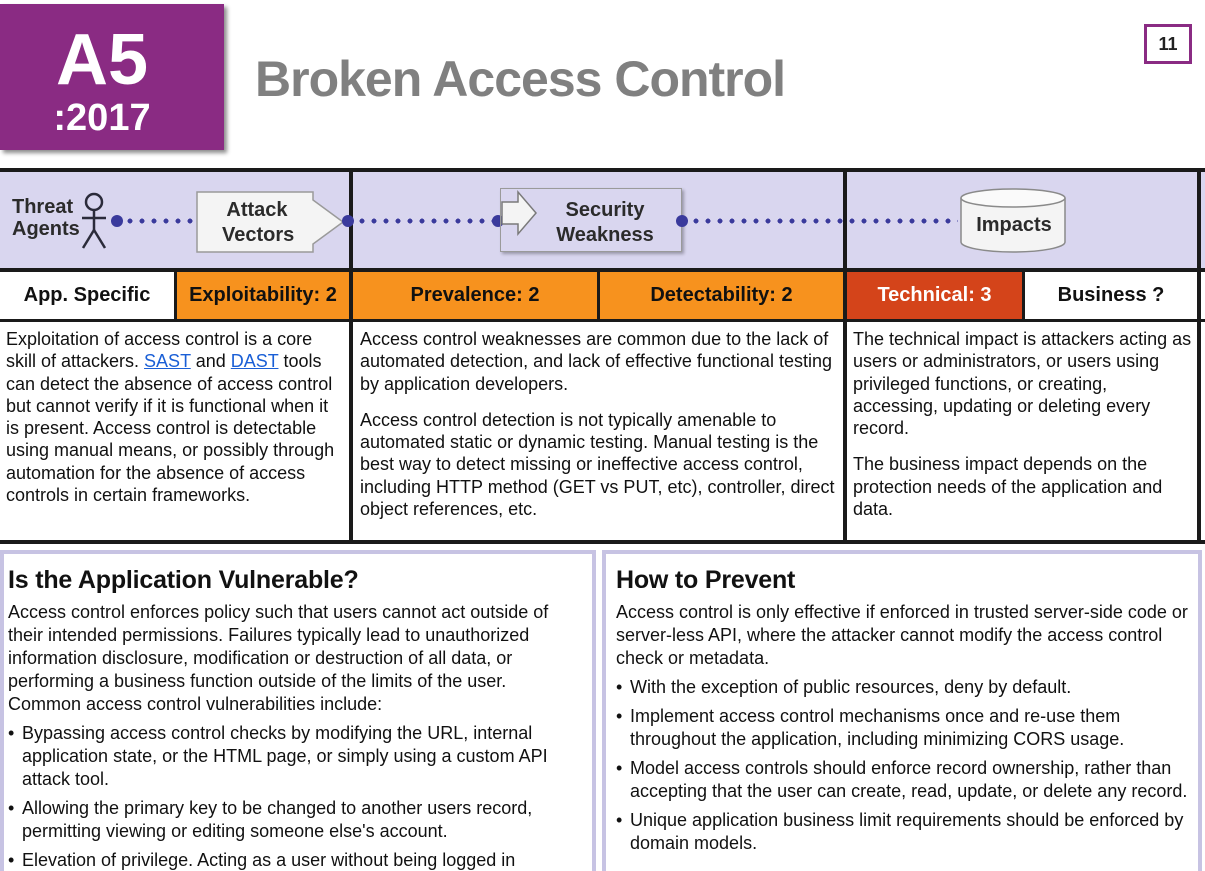  What do you see at coordinates (258, 222) in the screenshot?
I see `attack-vectors-label: Attack Vectors` at bounding box center [258, 222].